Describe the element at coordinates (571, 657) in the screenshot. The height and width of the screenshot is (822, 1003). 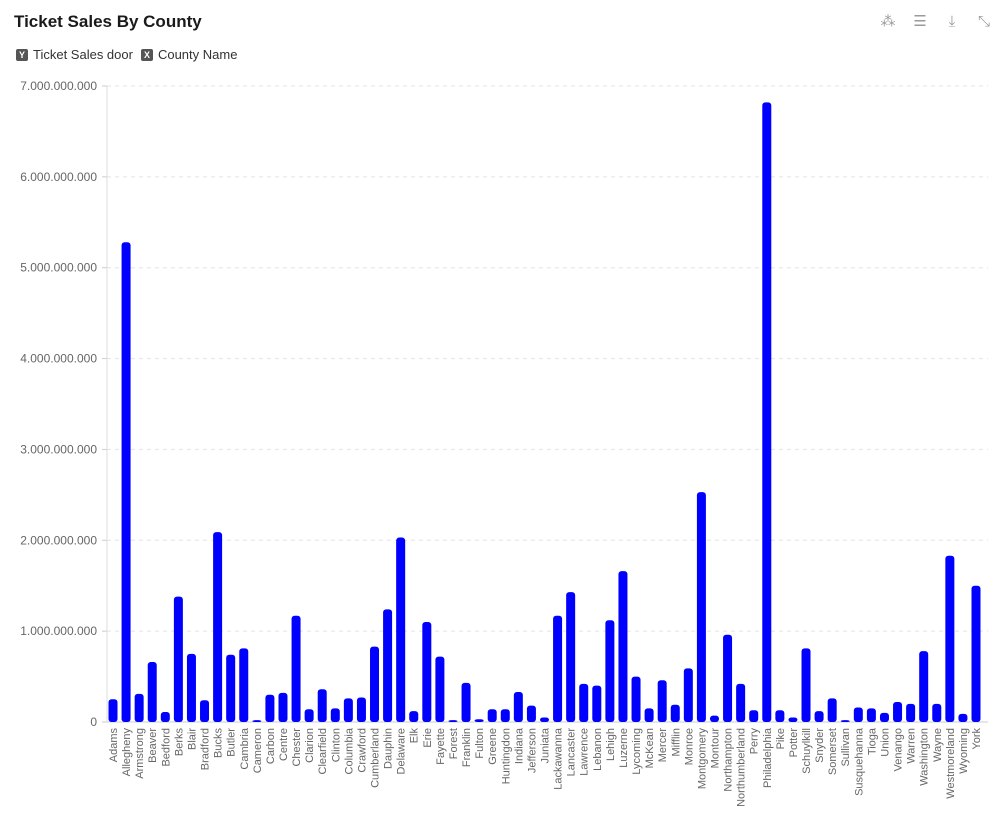
I see `bar-lancaster` at that location.